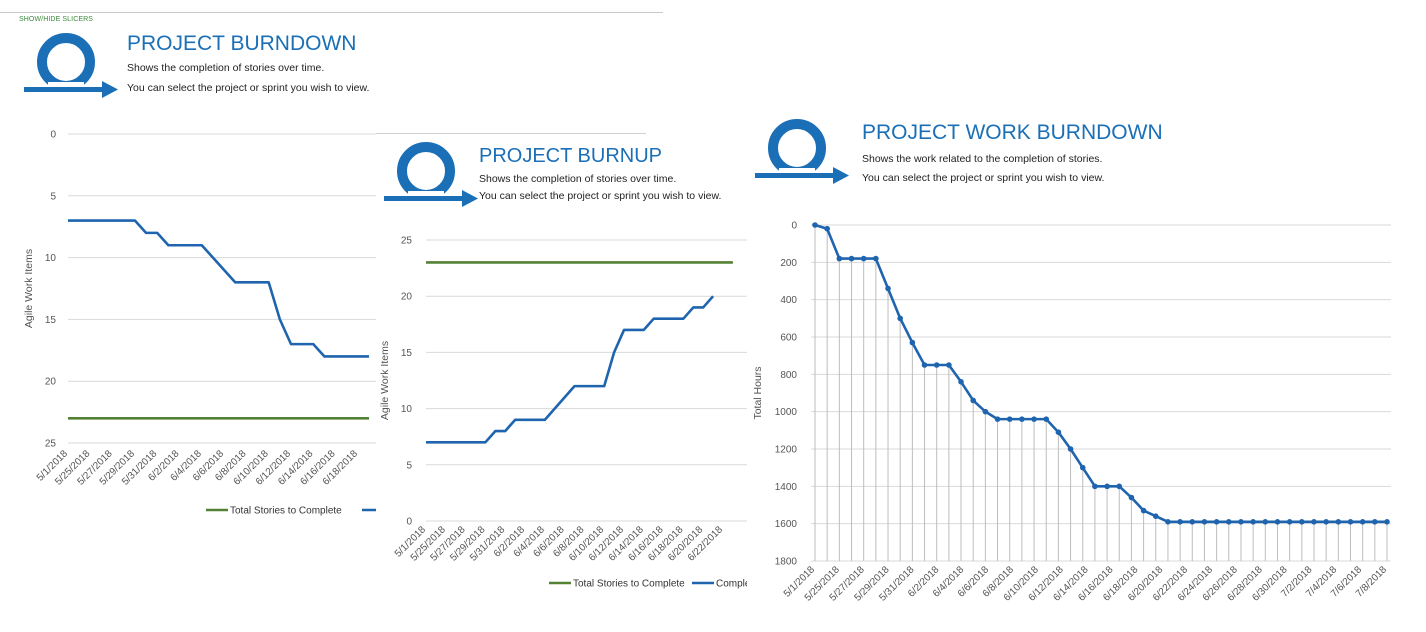  What do you see at coordinates (56, 19) in the screenshot?
I see `show-hide-slicers-link: SHOW/HIDE SLICERS` at bounding box center [56, 19].